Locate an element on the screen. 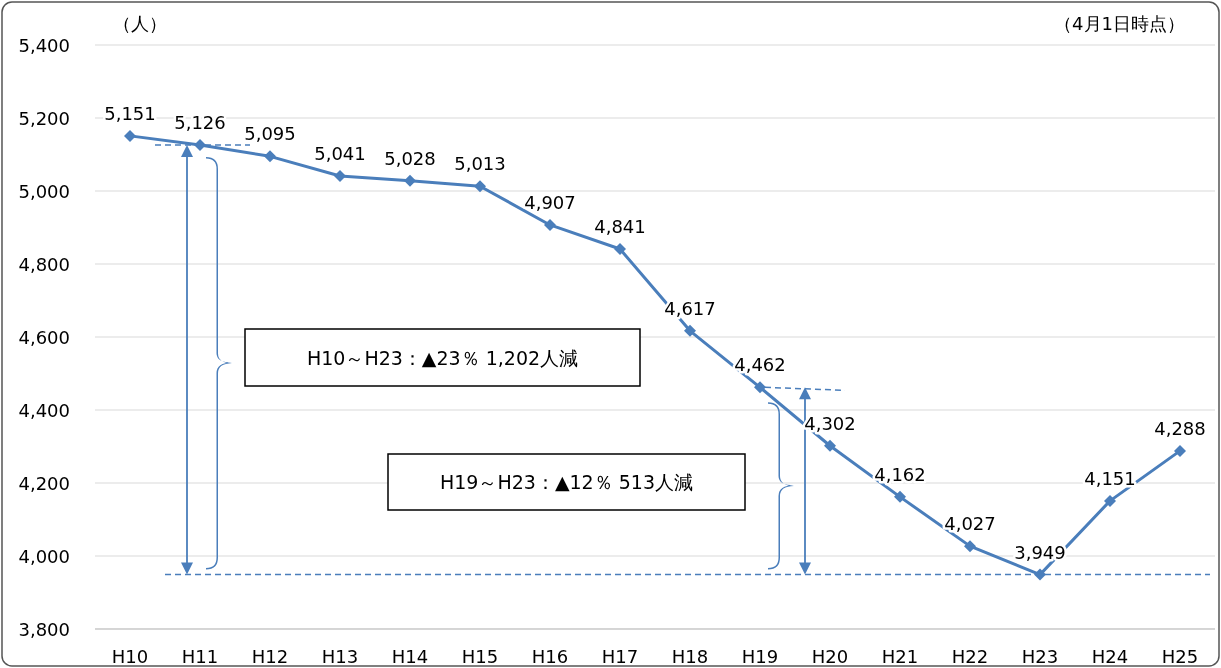 This screenshot has width=1221, height=668. y-tick-label: 5,200 is located at coordinates (44, 118).